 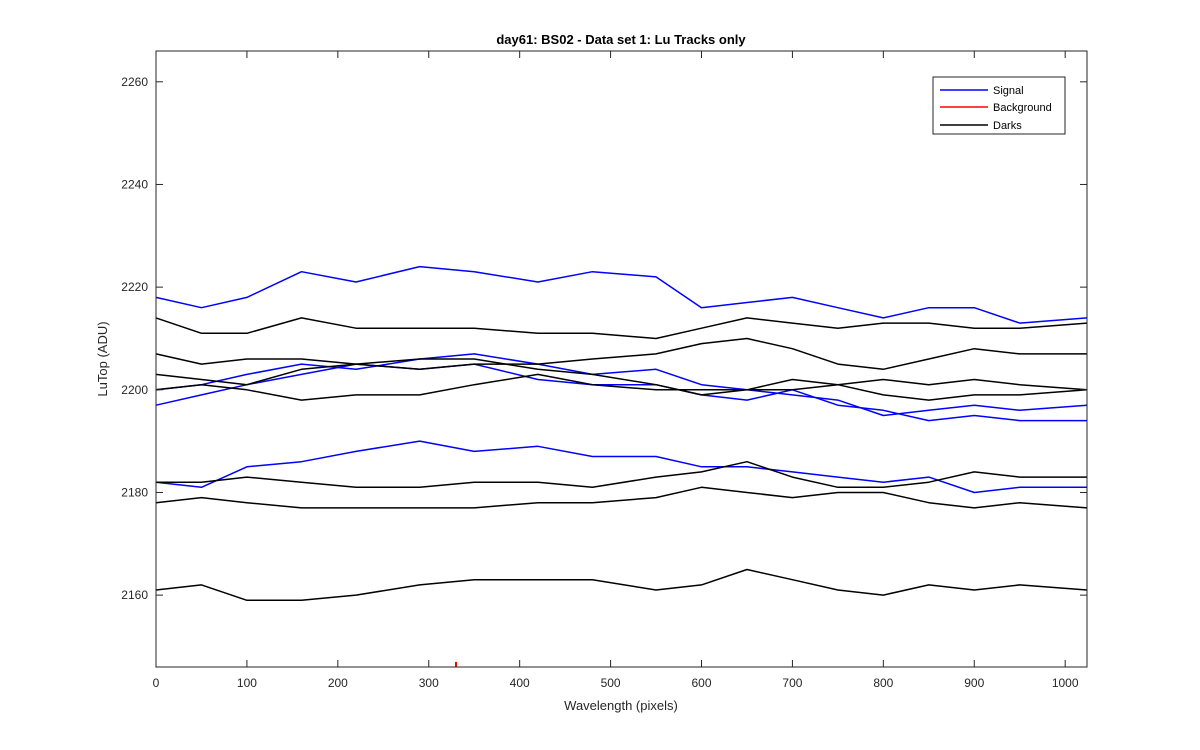 What do you see at coordinates (1008, 91) in the screenshot?
I see `legend-label-signal: Signal` at bounding box center [1008, 91].